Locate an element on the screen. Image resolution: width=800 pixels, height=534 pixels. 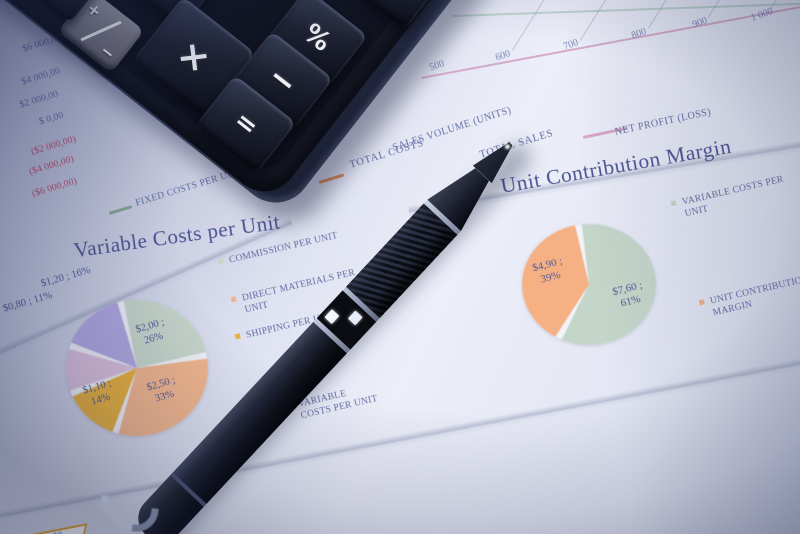
x-axis-label: 1 000 is located at coordinates (762, 15).